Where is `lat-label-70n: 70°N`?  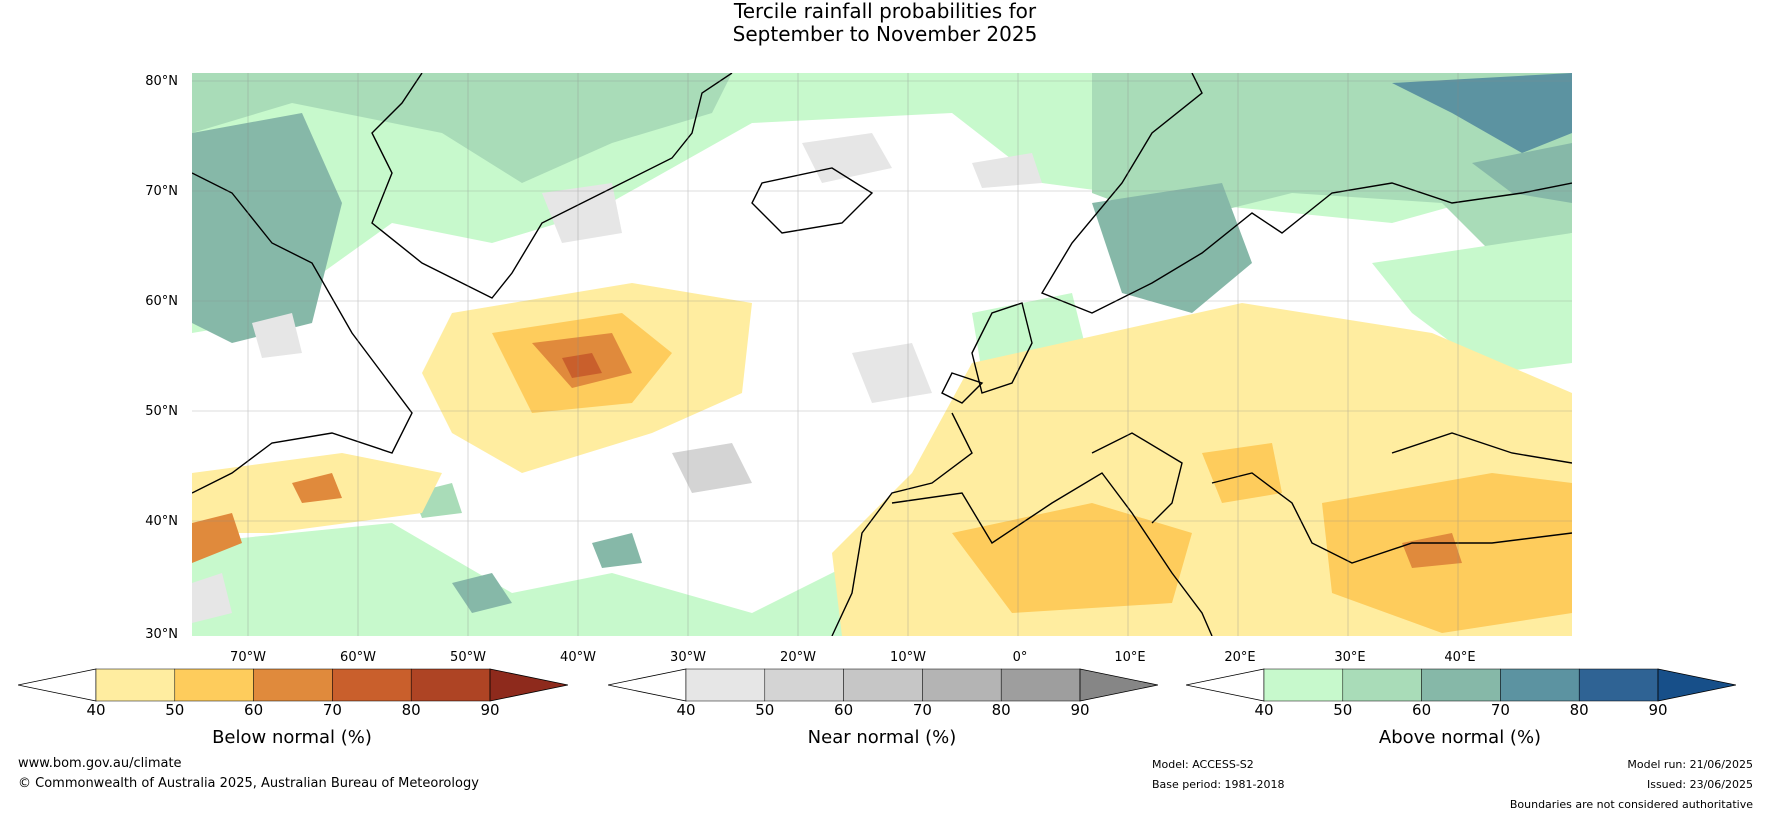
lat-label-70n: 70°N is located at coordinates (161, 191).